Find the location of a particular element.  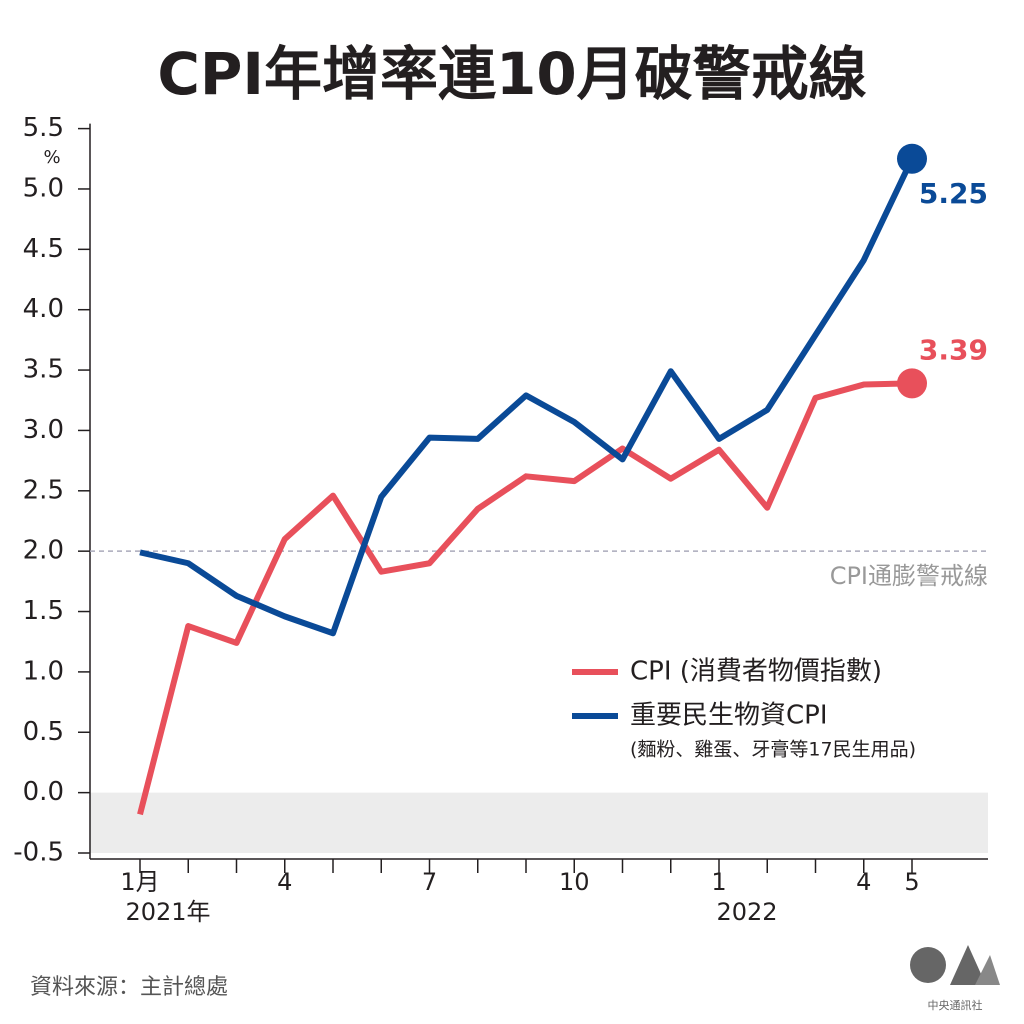

source: 資料來源：主計總處 is located at coordinates (129, 987).